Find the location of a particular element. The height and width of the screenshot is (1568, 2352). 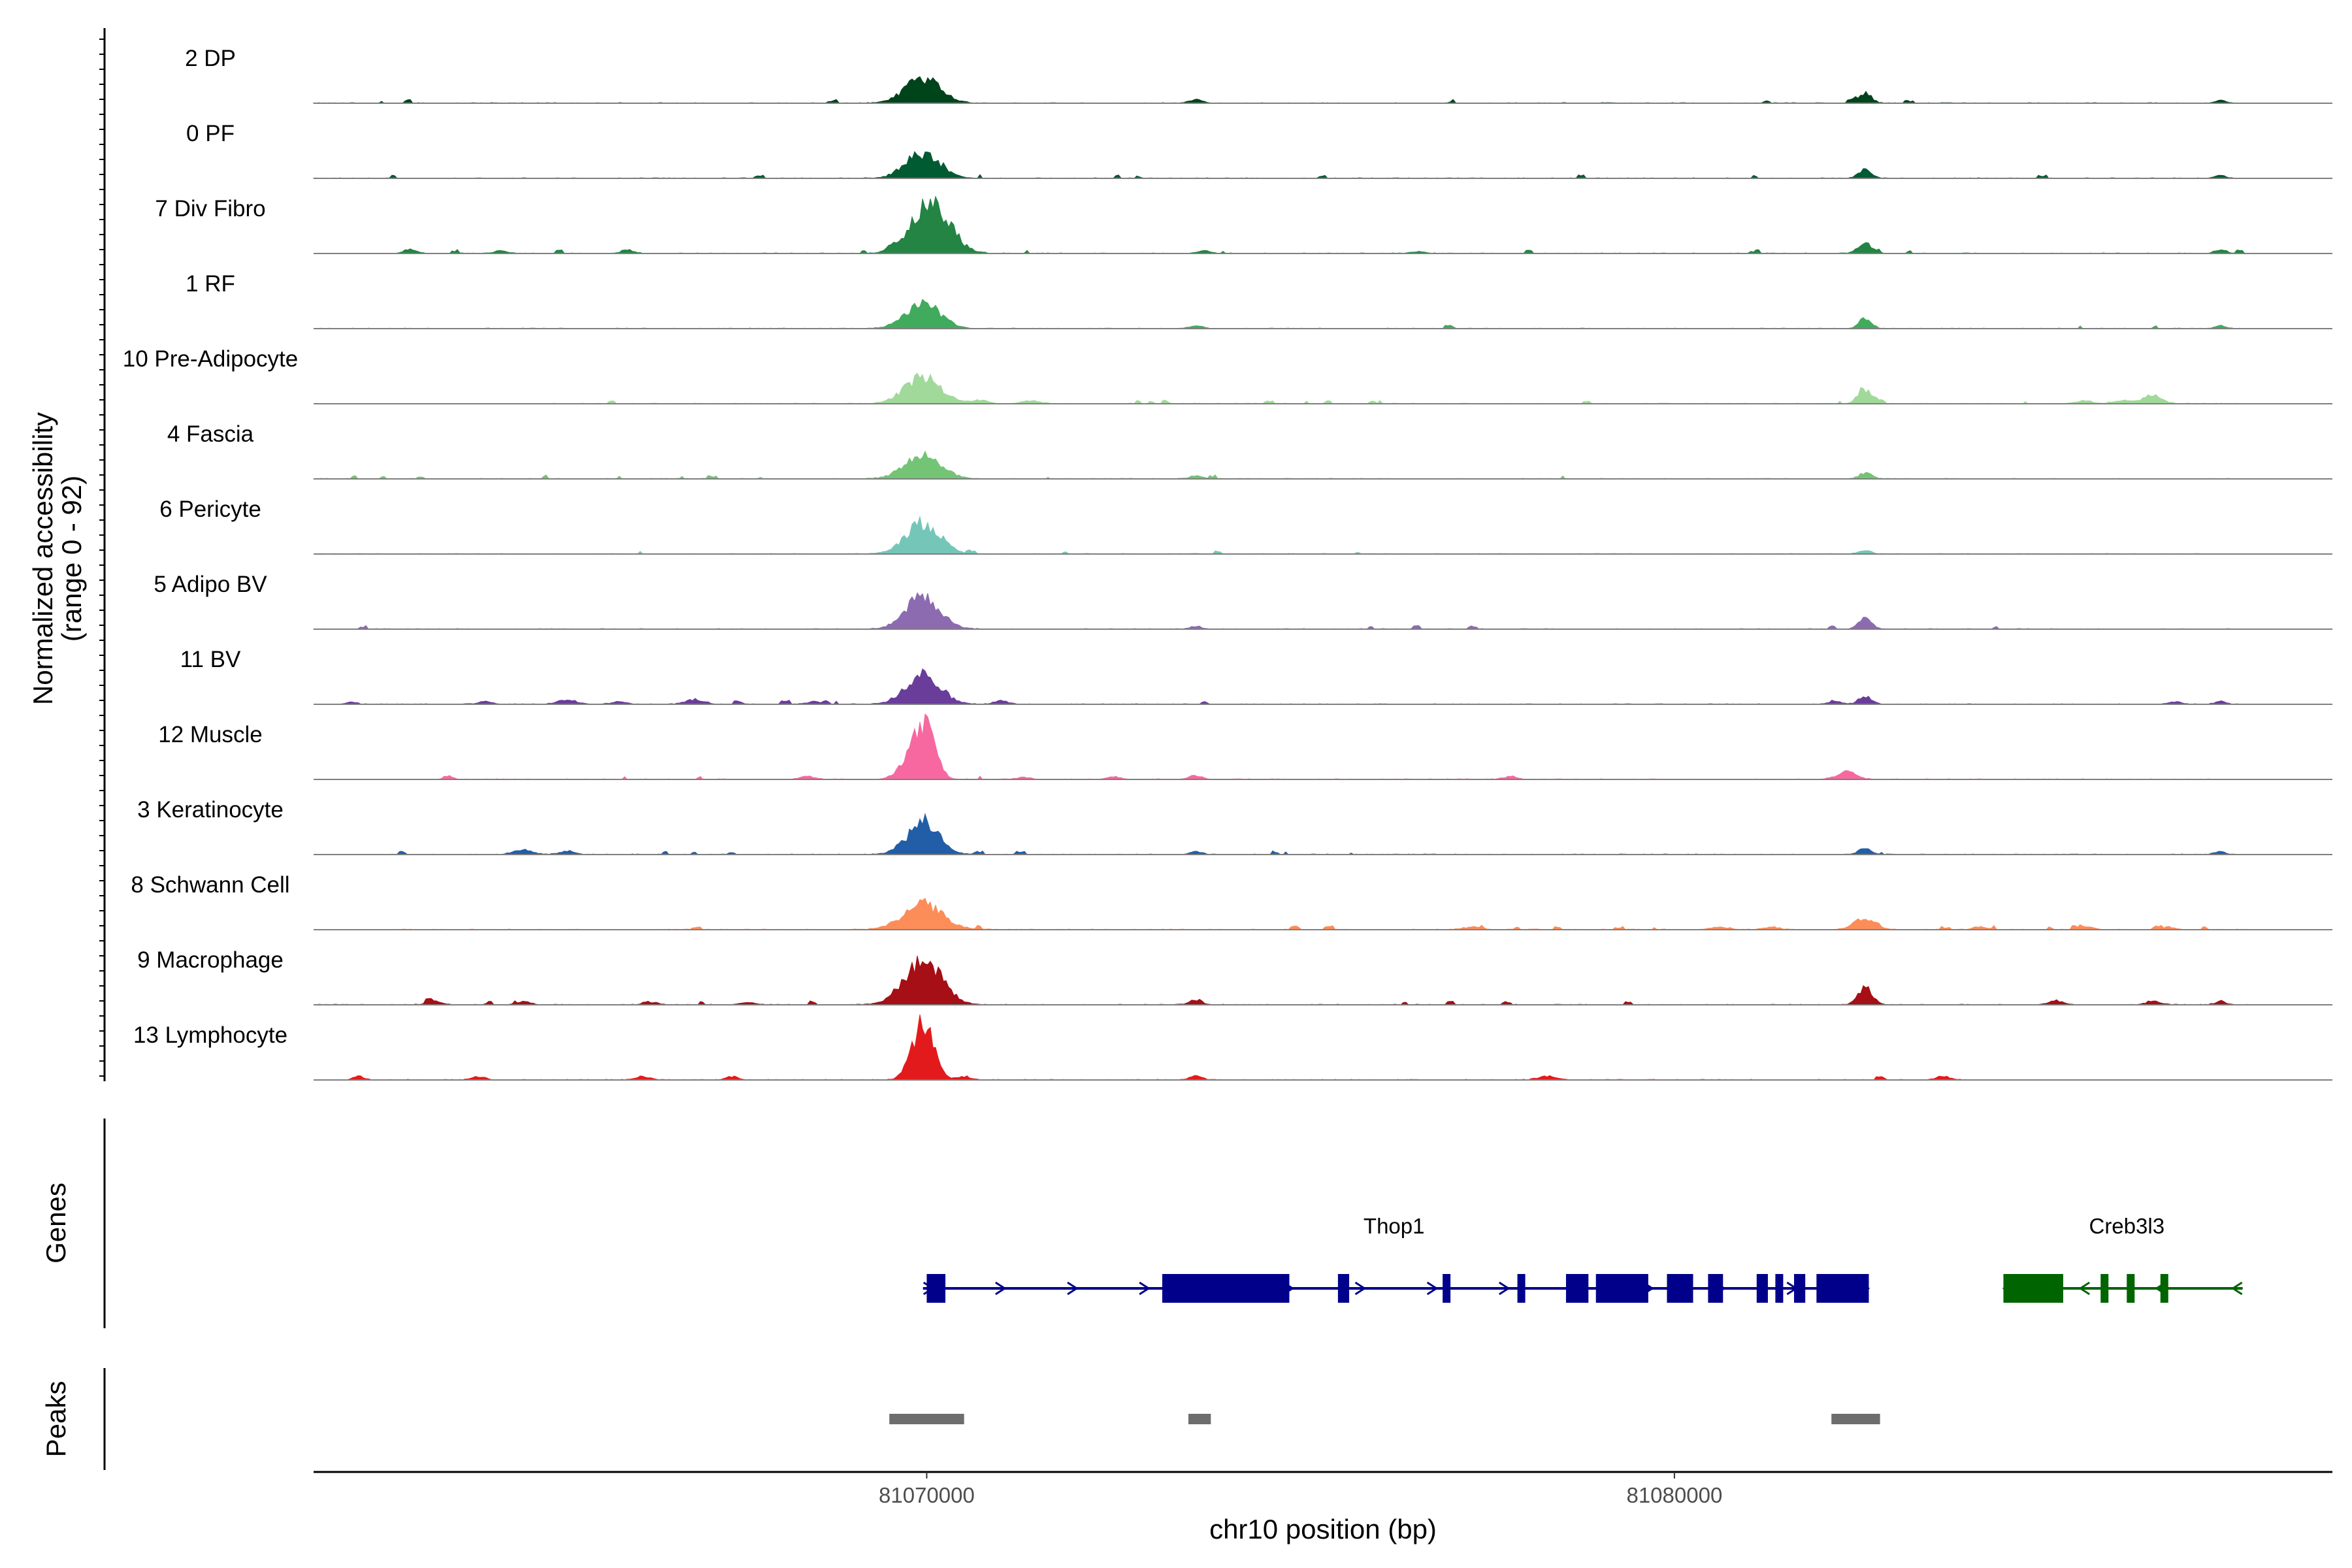

gene-label: Thop1 is located at coordinates (1394, 1226).